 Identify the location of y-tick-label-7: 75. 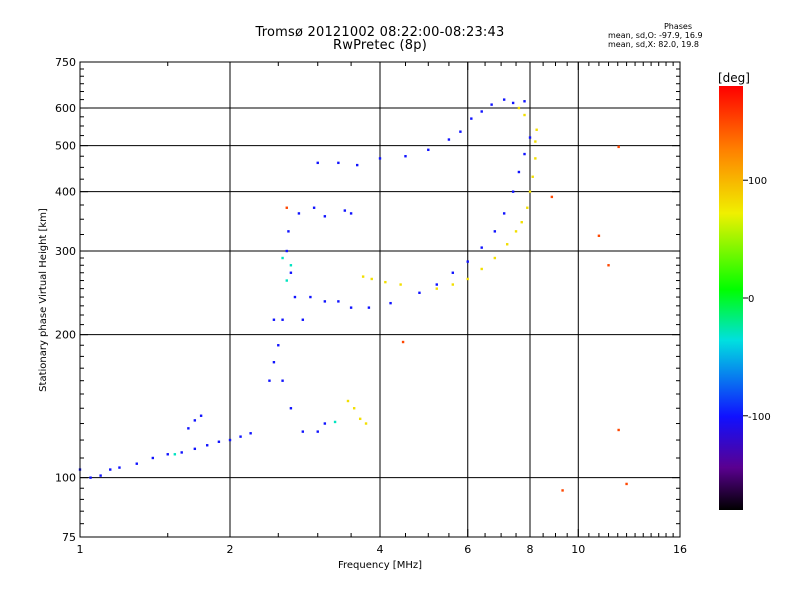
(69, 537).